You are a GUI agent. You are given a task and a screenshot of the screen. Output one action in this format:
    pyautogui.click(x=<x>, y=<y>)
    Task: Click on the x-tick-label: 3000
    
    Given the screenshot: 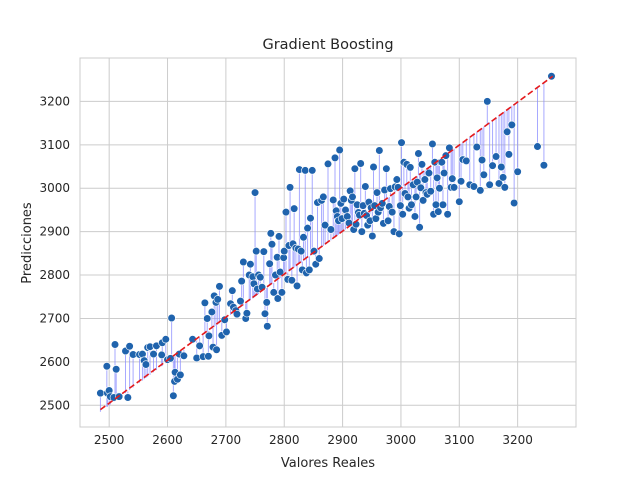 What is the action you would take?
    pyautogui.click(x=401, y=440)
    